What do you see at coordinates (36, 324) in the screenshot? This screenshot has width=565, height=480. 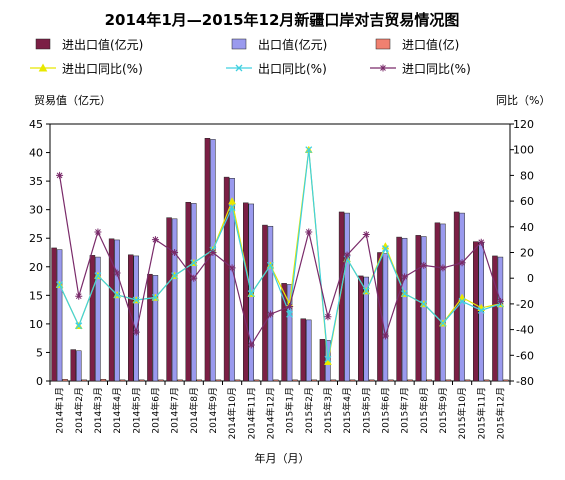 I see `y-left-tick-label: 10` at bounding box center [36, 324].